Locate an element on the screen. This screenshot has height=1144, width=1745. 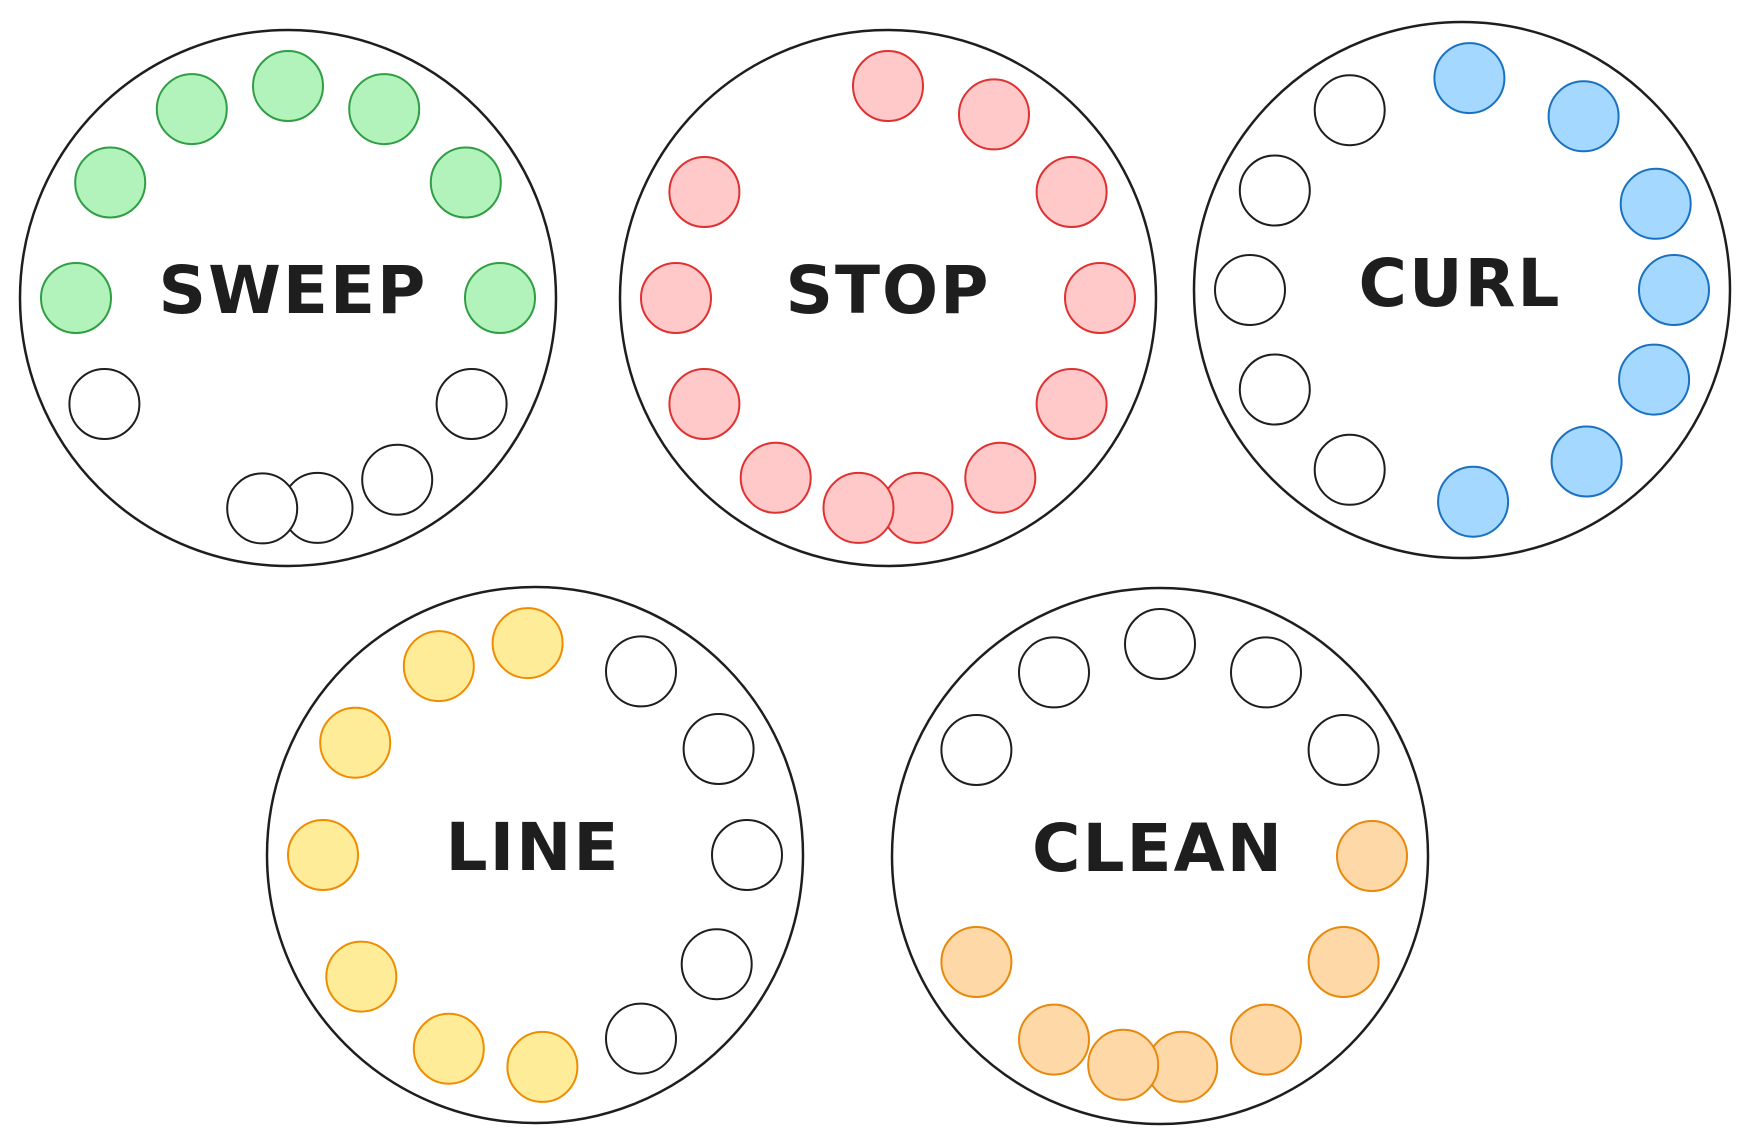
dial-label-stop: STOP is located at coordinates (887, 290).